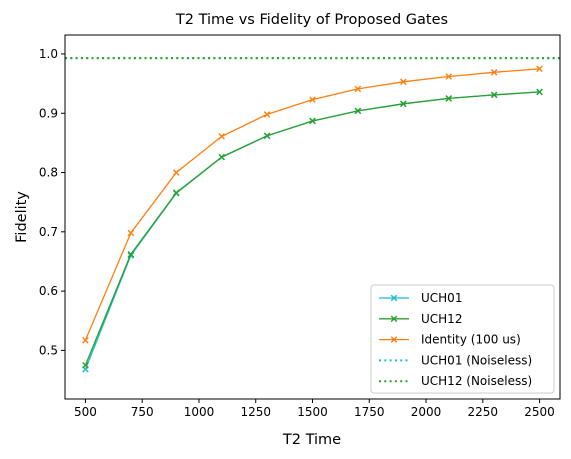 The height and width of the screenshot is (459, 571). Describe the element at coordinates (48, 113) in the screenshot. I see `y-tick-label: 0.9` at that location.